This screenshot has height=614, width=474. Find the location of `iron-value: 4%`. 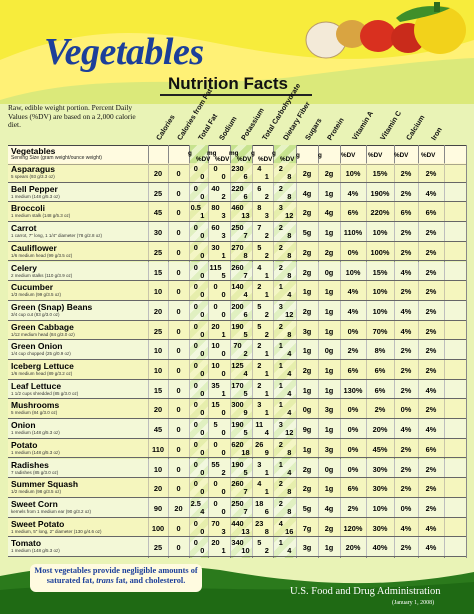

iron-value: 4% is located at coordinates (431, 390).